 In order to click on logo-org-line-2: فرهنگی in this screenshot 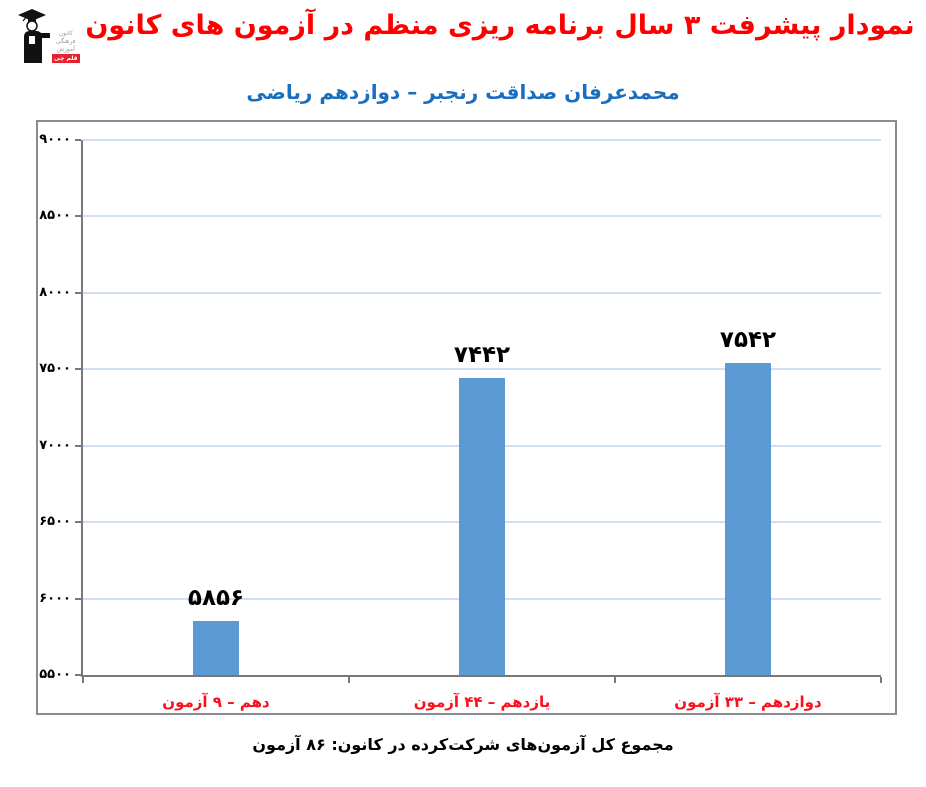, I will do `click(66, 41)`.